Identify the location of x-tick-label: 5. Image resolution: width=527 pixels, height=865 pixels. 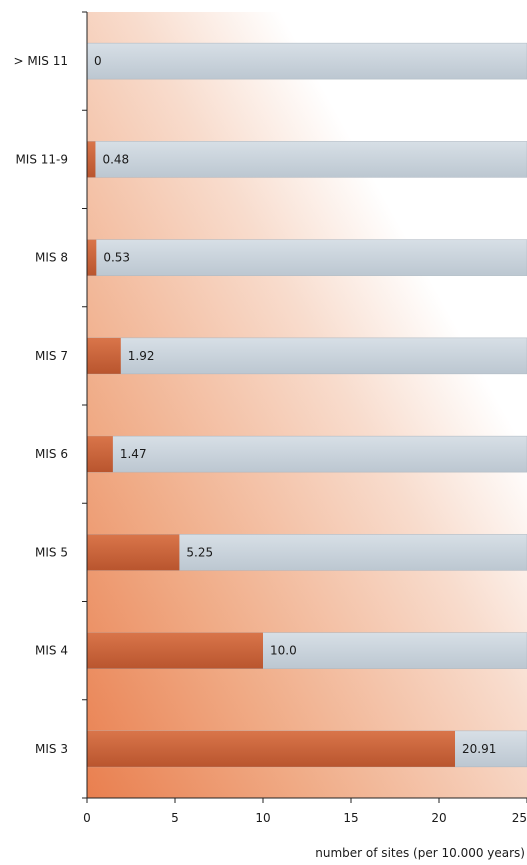
(175, 818).